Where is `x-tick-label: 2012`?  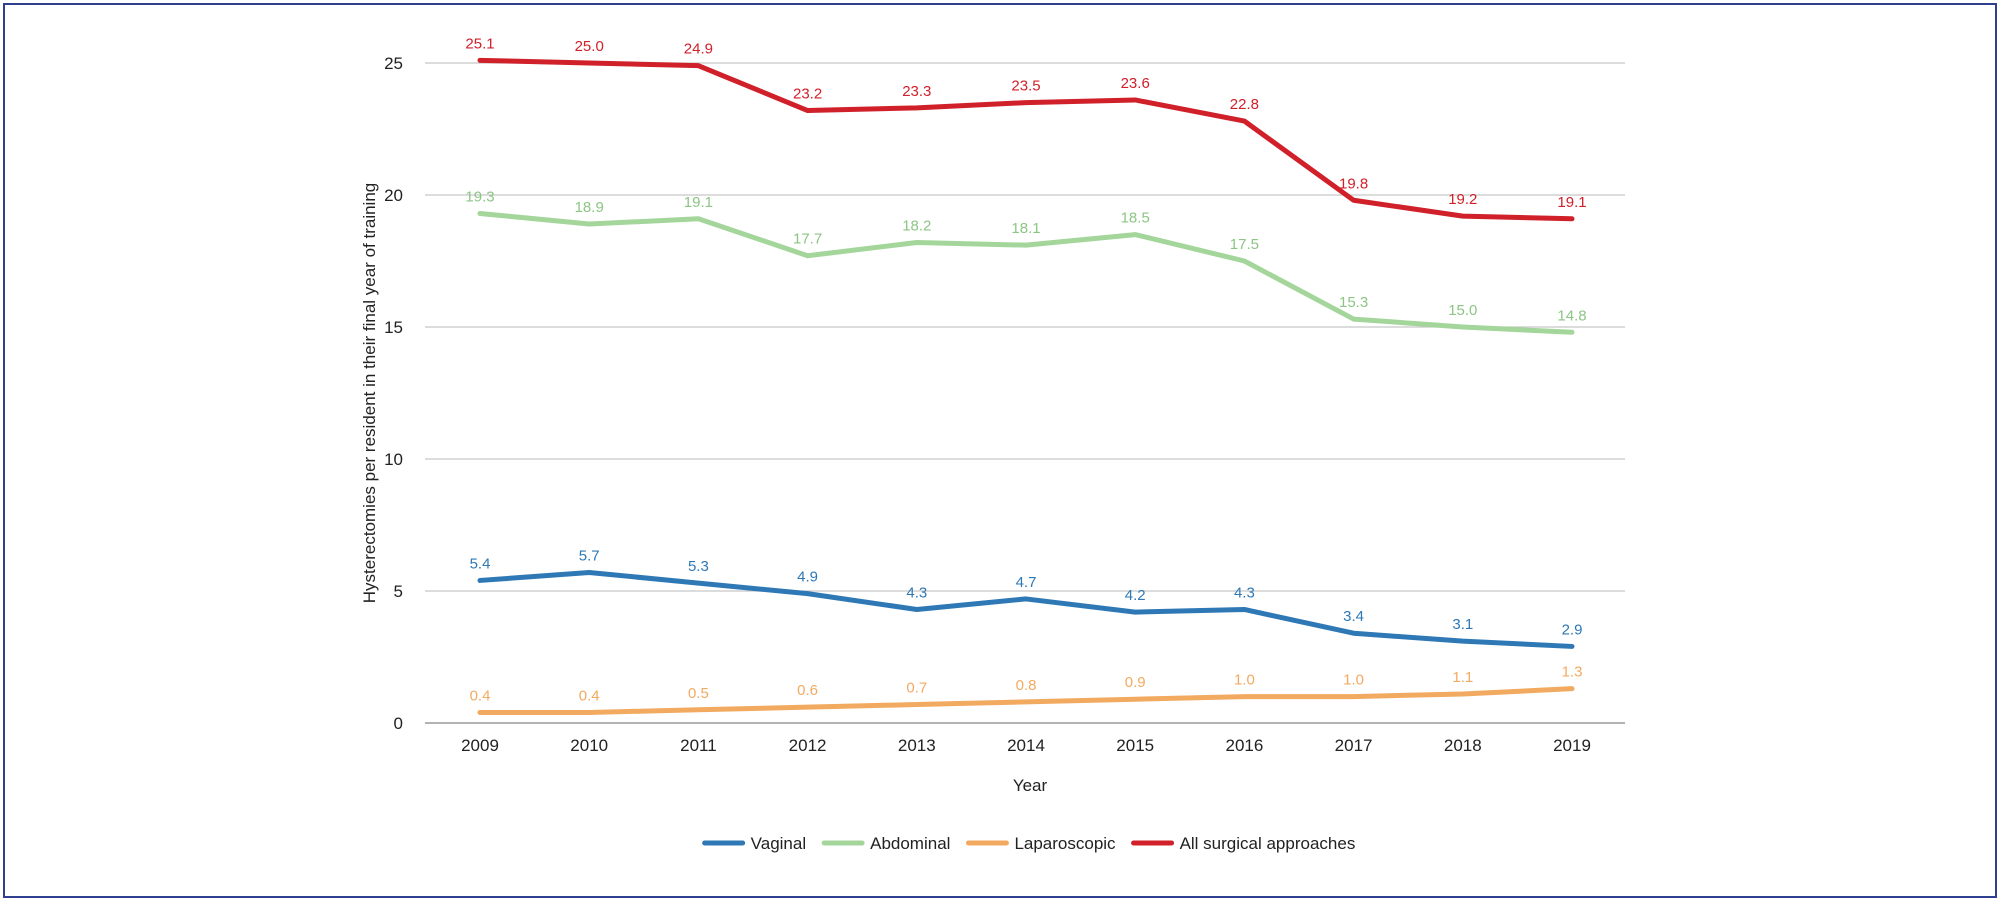
x-tick-label: 2012 is located at coordinates (808, 745).